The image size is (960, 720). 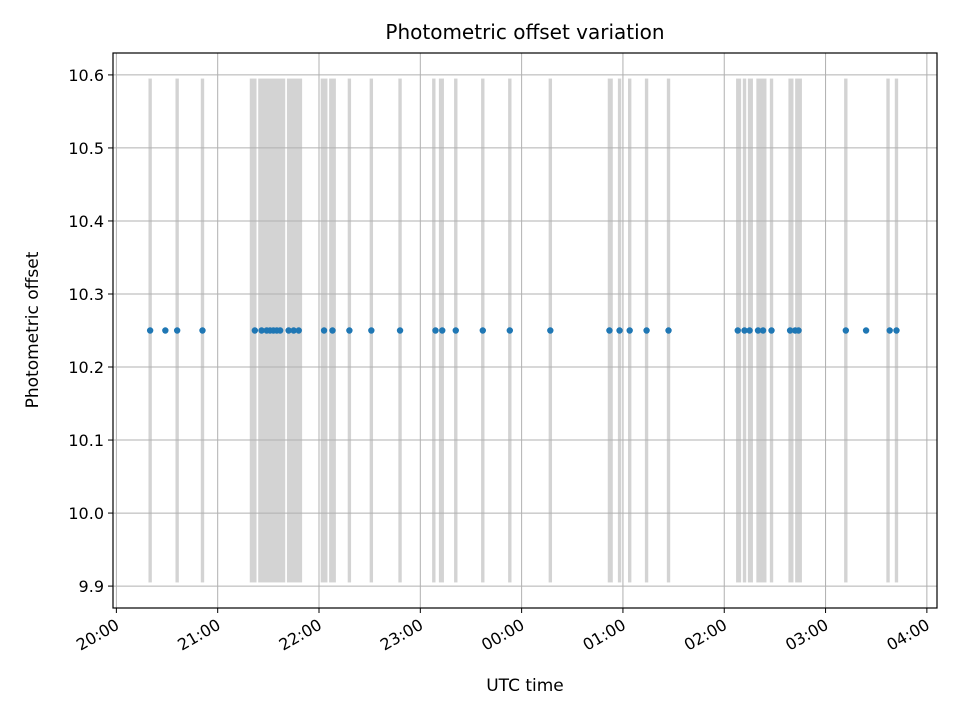 What do you see at coordinates (91, 586) in the screenshot?
I see `y-tick-label: 9.9` at bounding box center [91, 586].